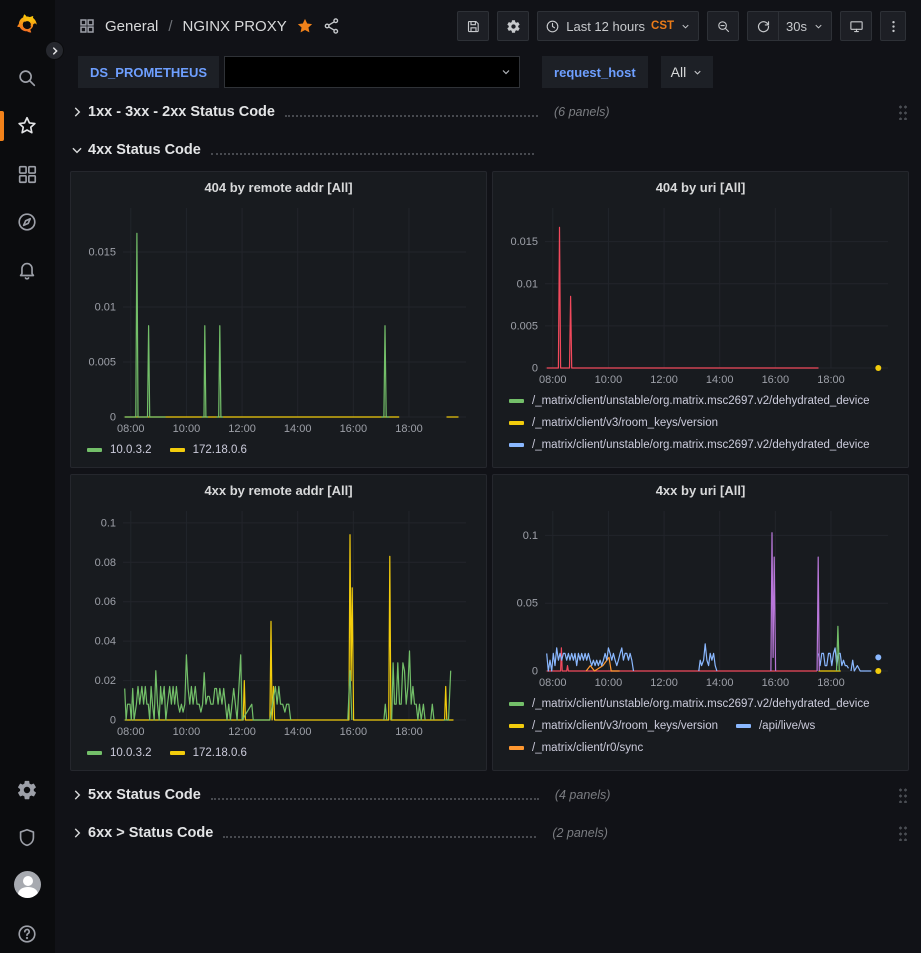  I want to click on row-1xx-3xx-2xx: 1xx - 3xx - 2xx Status Code (6 panels), so click(489, 111).